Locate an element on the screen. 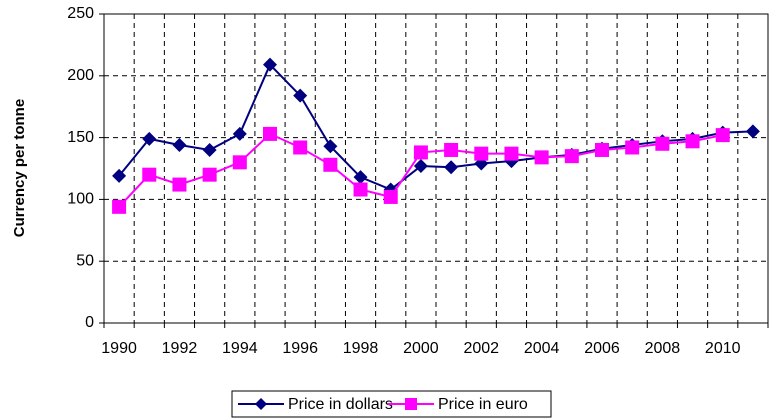  y-tick-label: 200 is located at coordinates (80, 75).